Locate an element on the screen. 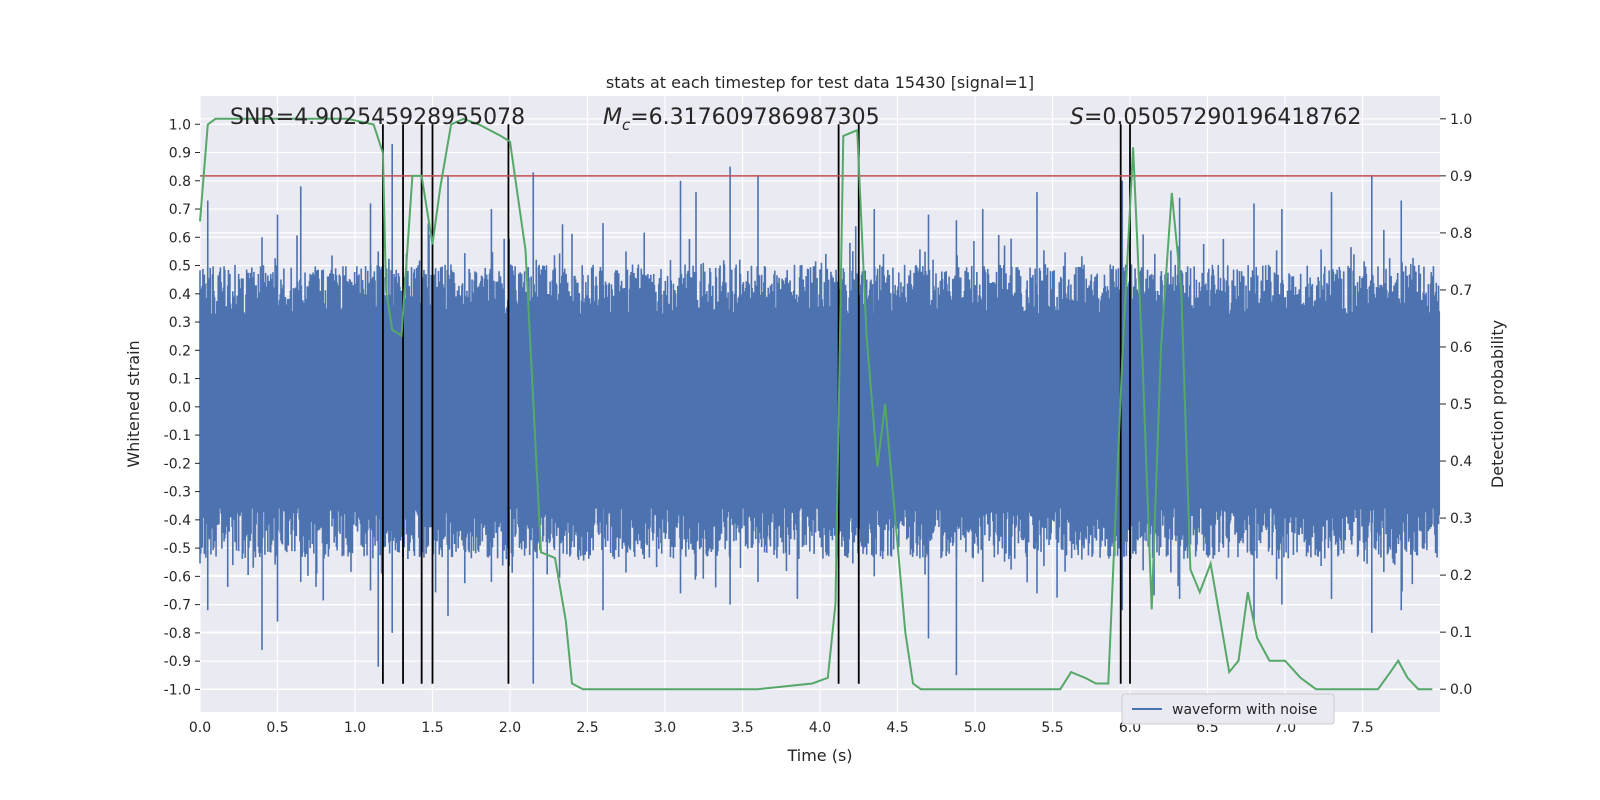  x-axis-label: Time (s) is located at coordinates (819, 755).